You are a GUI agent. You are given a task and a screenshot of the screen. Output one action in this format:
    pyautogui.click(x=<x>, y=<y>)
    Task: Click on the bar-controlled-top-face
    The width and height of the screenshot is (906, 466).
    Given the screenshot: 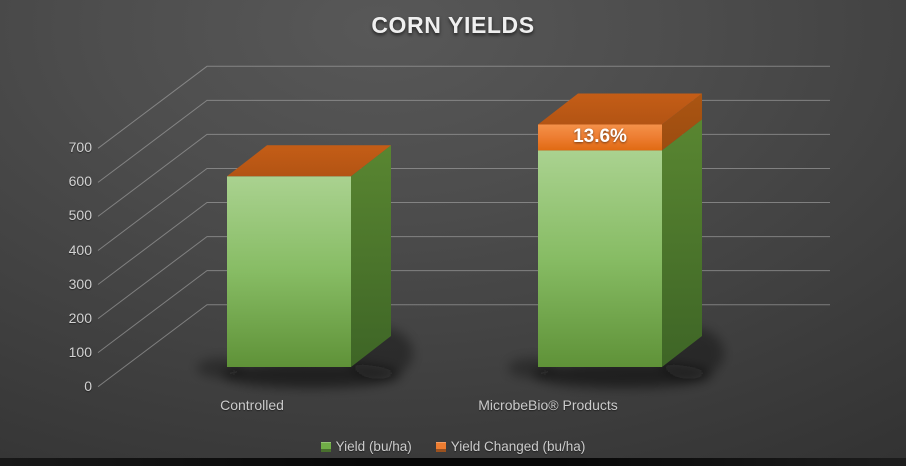 What is the action you would take?
    pyautogui.click(x=309, y=161)
    